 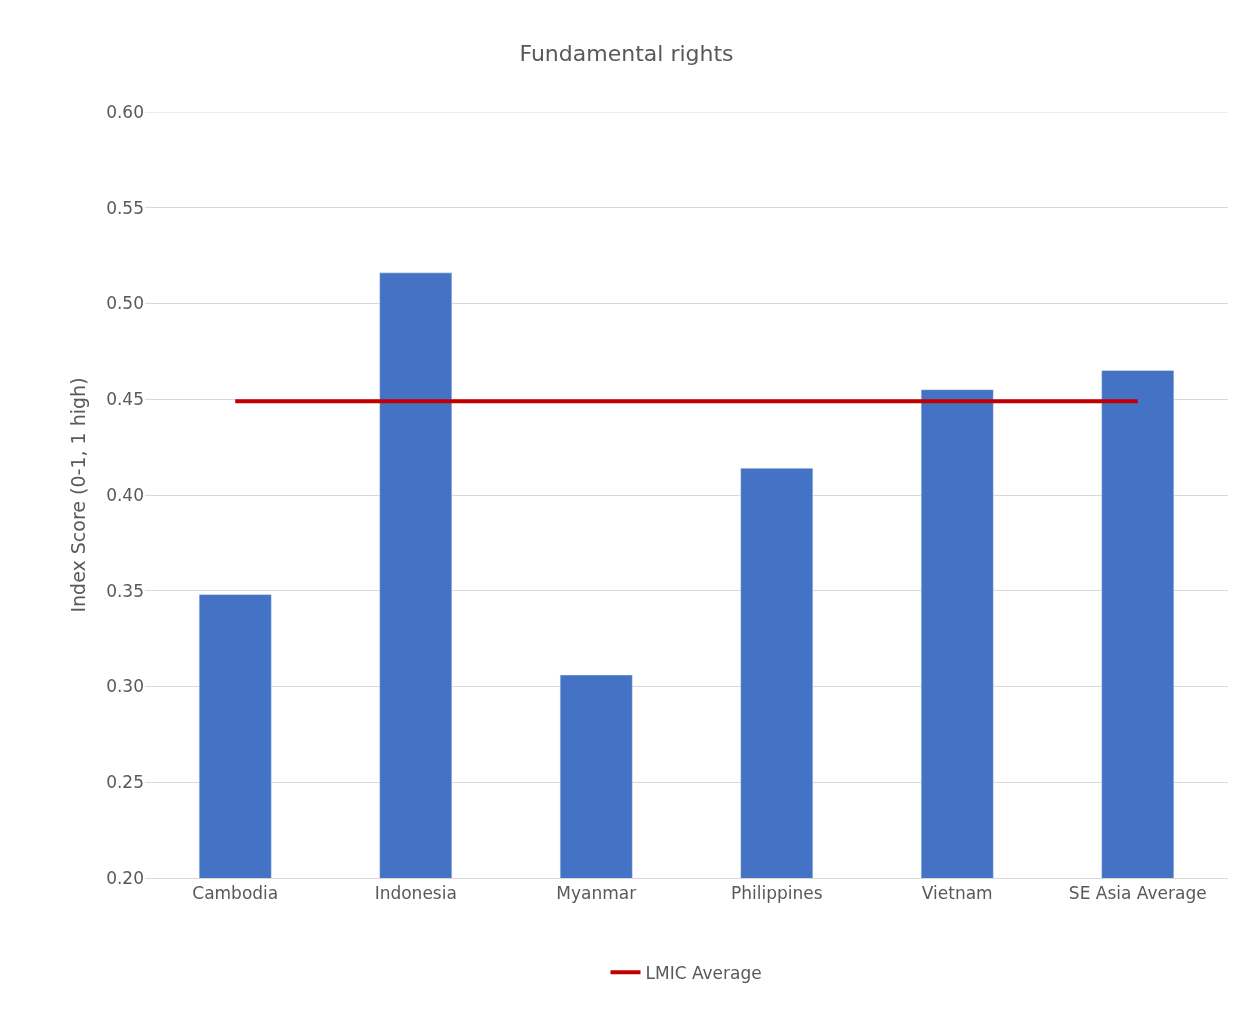 I want to click on y-tick-label: 0.45, so click(x=125, y=399).